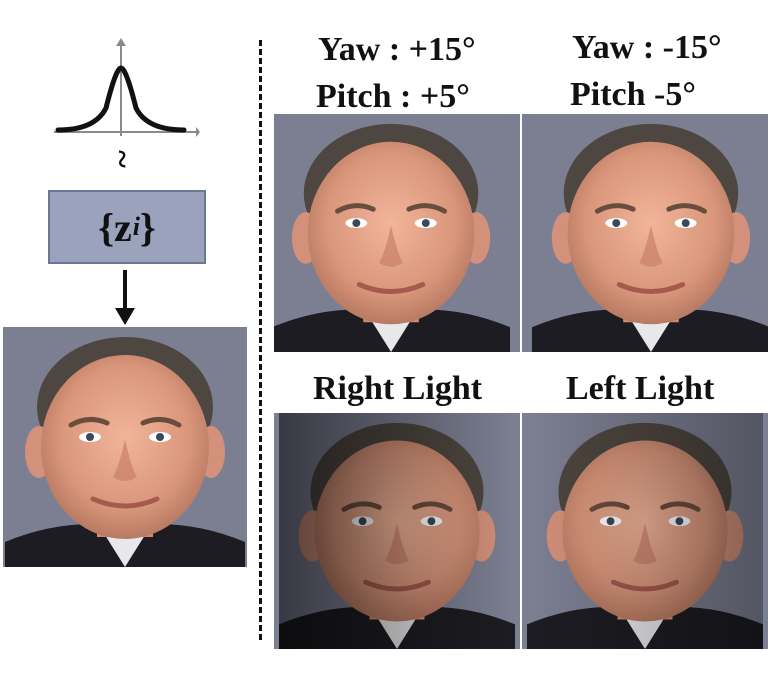  What do you see at coordinates (393, 96) in the screenshot?
I see `panel-1-line2: Pitch : +5°` at bounding box center [393, 96].